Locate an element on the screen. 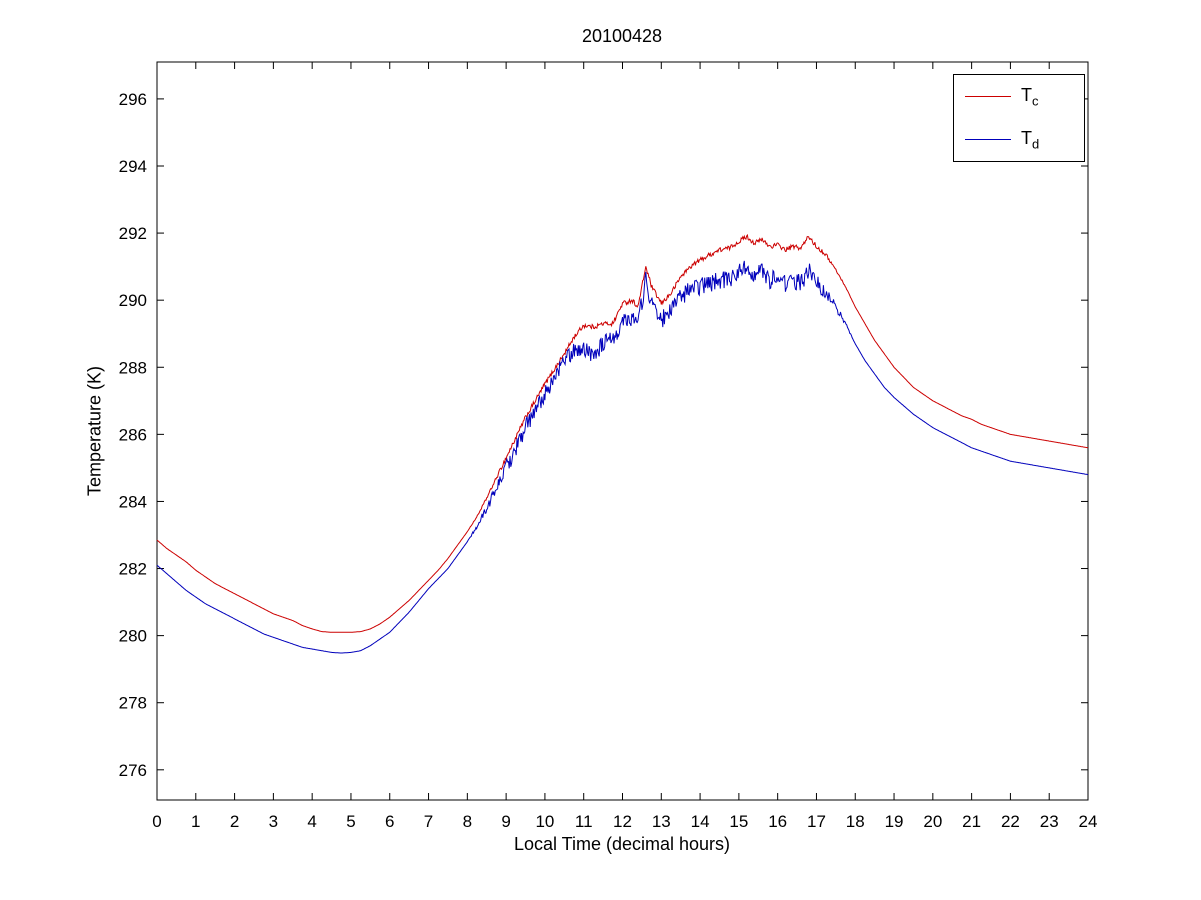  x-tick-label: 13 is located at coordinates (661, 821).